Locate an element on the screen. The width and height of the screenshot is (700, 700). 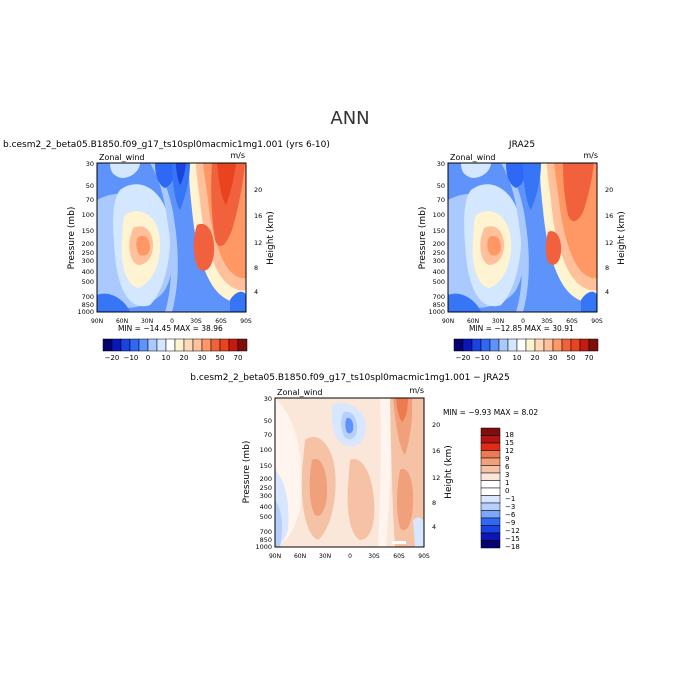
panel-model-ylabel: Pressure (mb) is located at coordinates (72, 238).